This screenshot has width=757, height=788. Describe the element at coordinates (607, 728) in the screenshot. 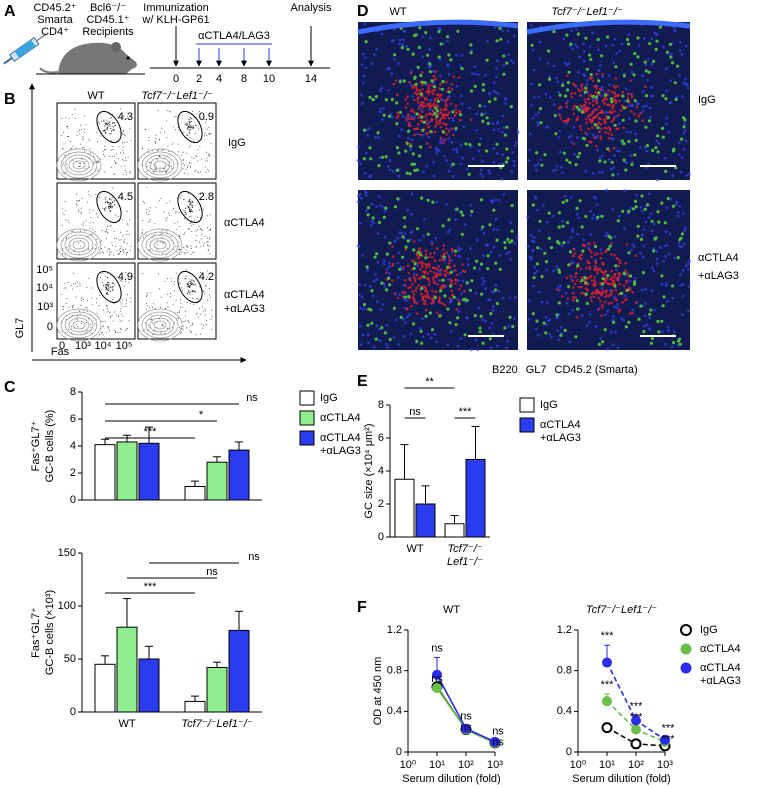

I see `point` at that location.